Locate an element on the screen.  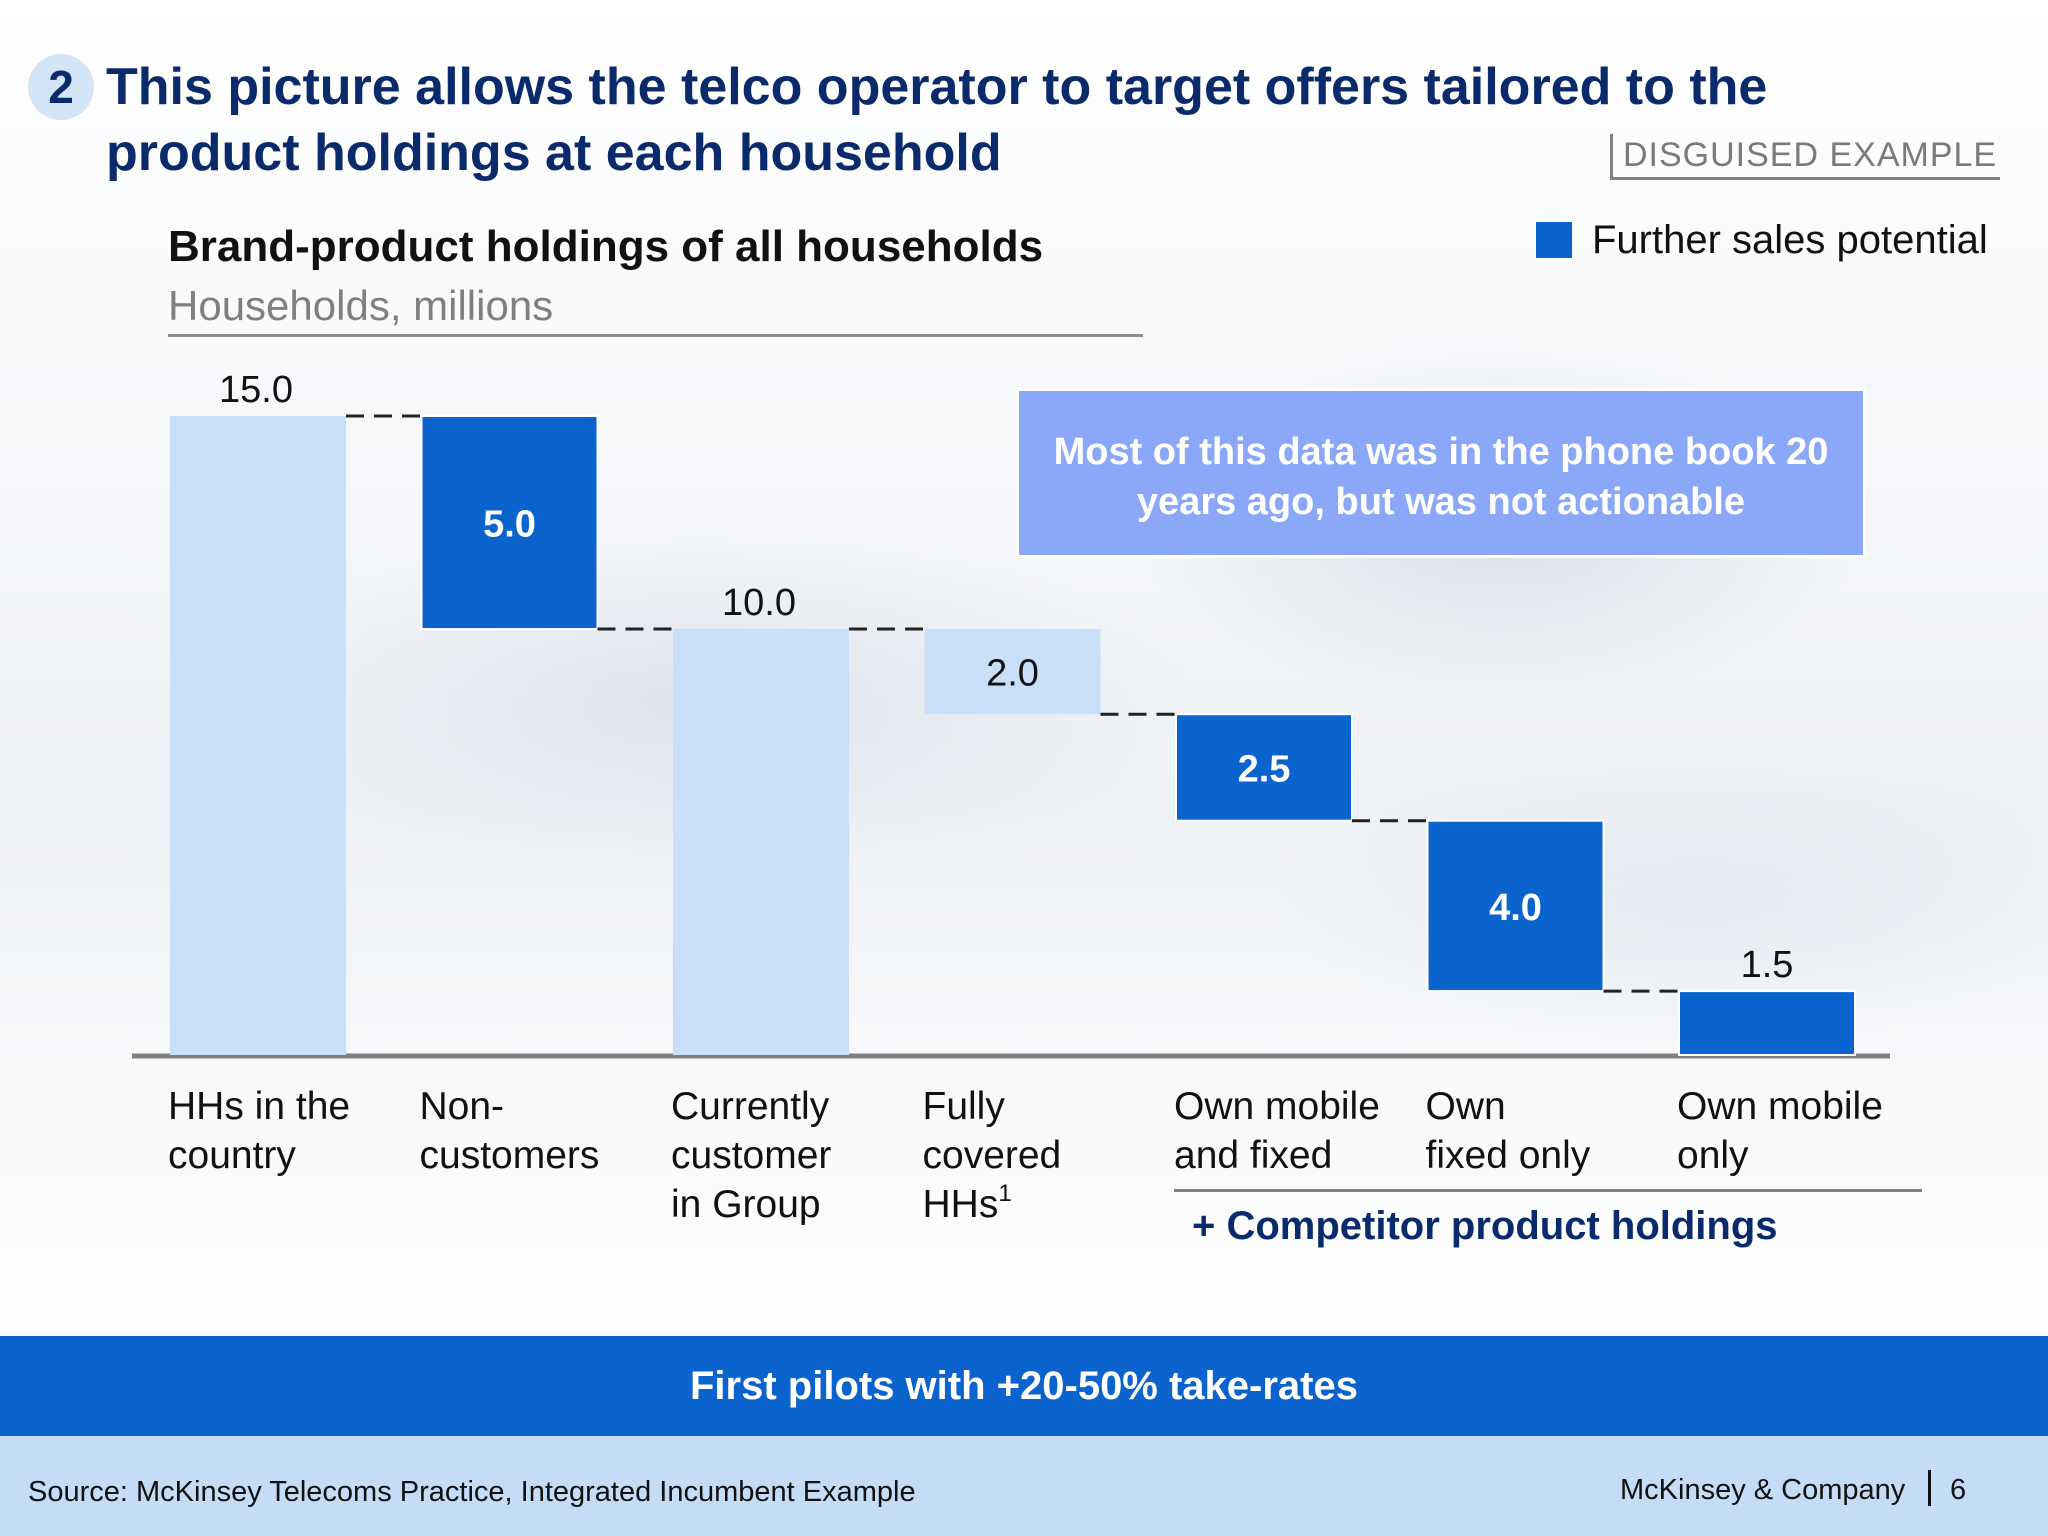
category-label-4: Fully covered HHs1 is located at coordinates (992, 1155).